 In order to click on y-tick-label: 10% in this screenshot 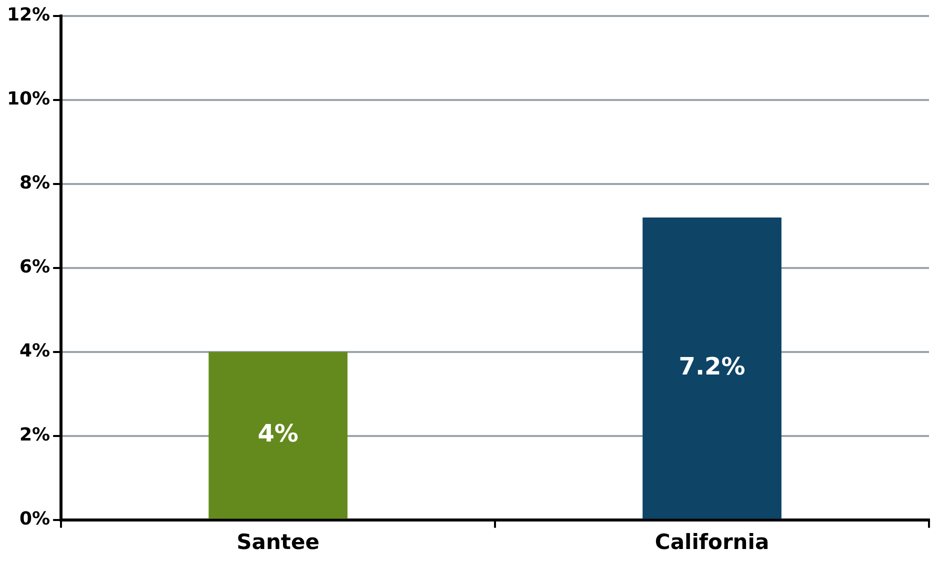, I will do `click(28, 99)`.